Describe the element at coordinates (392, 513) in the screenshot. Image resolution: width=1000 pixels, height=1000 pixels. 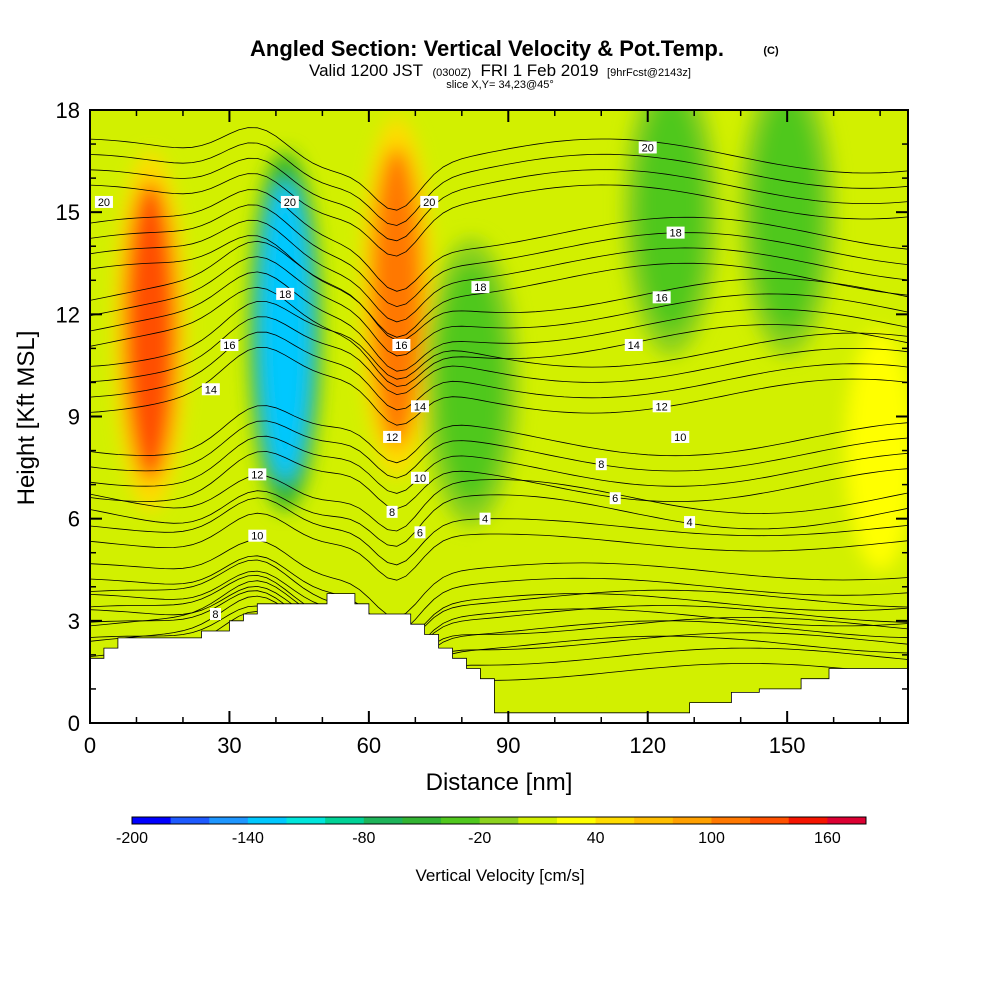
I see `contour-label-20: 8` at that location.